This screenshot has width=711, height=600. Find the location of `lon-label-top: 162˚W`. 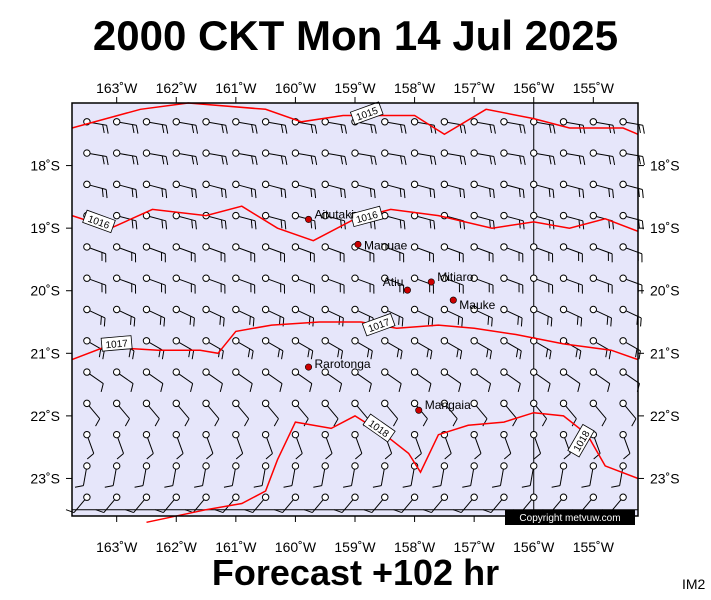

lon-label-top: 162˚W is located at coordinates (177, 88).